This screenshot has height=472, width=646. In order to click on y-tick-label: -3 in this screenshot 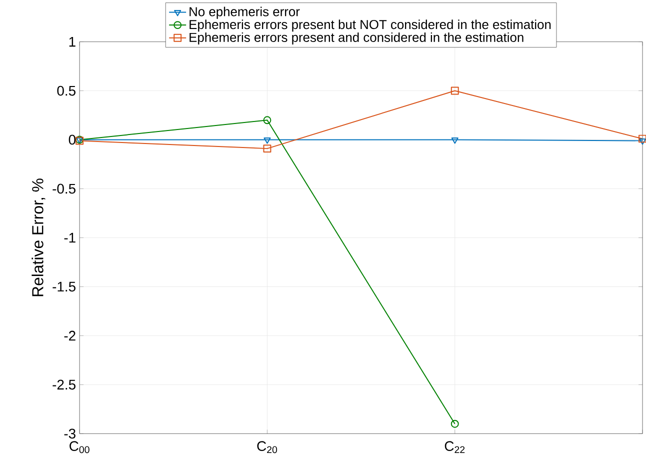, I will do `click(70, 433)`.